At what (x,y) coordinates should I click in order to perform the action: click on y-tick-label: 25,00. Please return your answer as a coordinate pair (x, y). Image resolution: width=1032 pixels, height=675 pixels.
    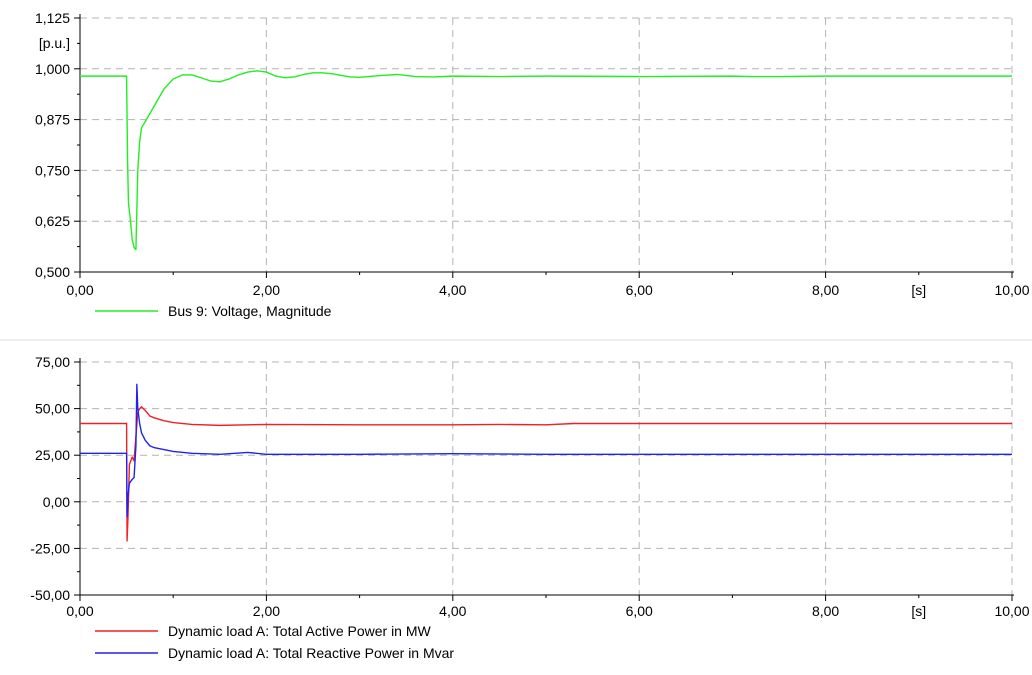
    Looking at the image, I should click on (52, 455).